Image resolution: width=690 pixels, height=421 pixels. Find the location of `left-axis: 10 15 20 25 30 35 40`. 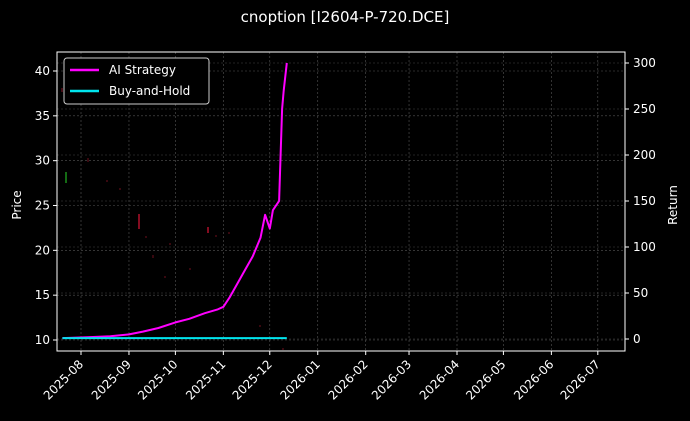

left-axis: 10 15 20 25 30 35 40 is located at coordinates (46, 205).